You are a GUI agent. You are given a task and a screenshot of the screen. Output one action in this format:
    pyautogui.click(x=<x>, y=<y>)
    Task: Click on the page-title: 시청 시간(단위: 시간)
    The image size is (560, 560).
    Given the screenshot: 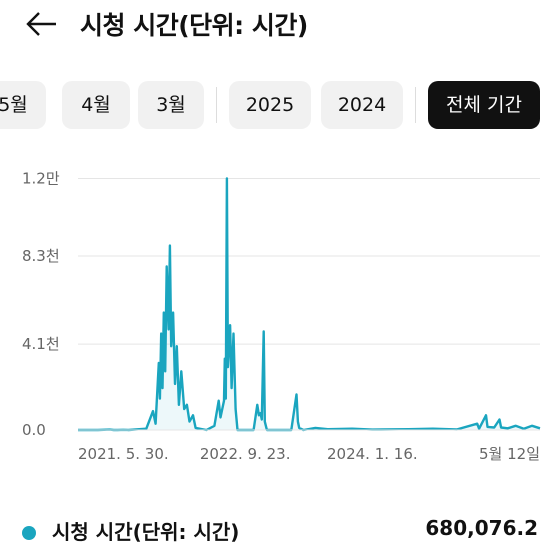 What is the action you would take?
    pyautogui.click(x=194, y=25)
    